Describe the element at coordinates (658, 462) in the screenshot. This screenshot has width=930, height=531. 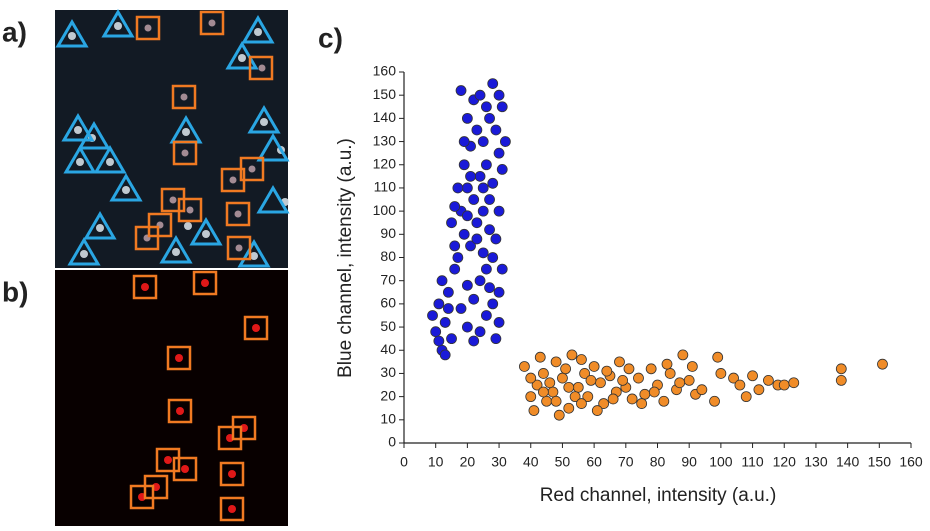
I see `x-tick-label: 80` at that location.